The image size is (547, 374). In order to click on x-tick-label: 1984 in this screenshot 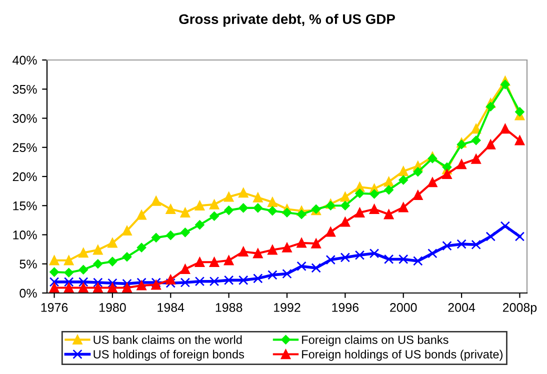, I will do `click(171, 307)`.